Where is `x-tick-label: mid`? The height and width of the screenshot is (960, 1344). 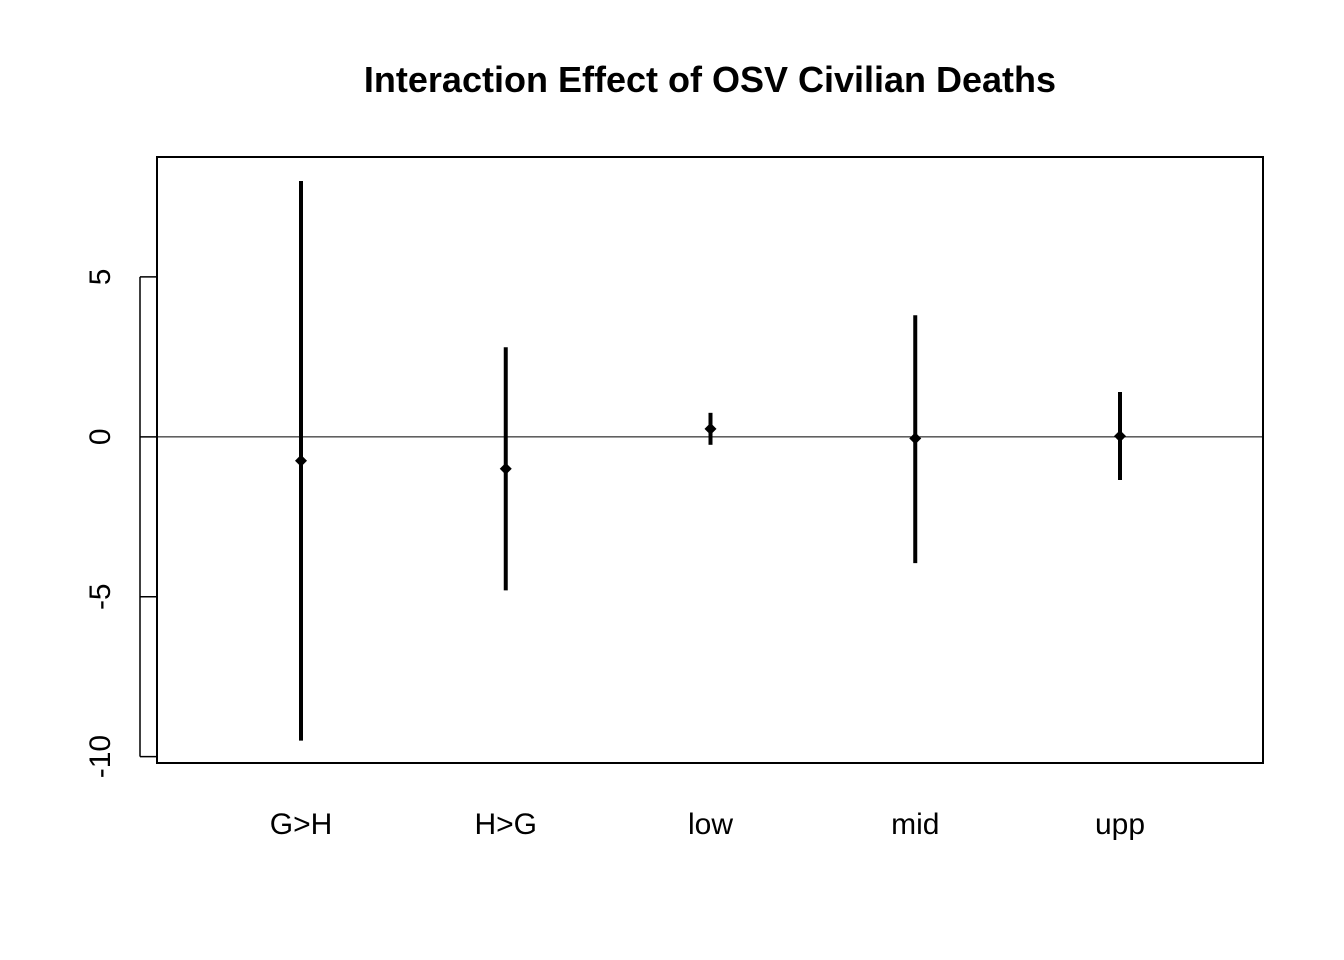 x-tick-label: mid is located at coordinates (915, 824).